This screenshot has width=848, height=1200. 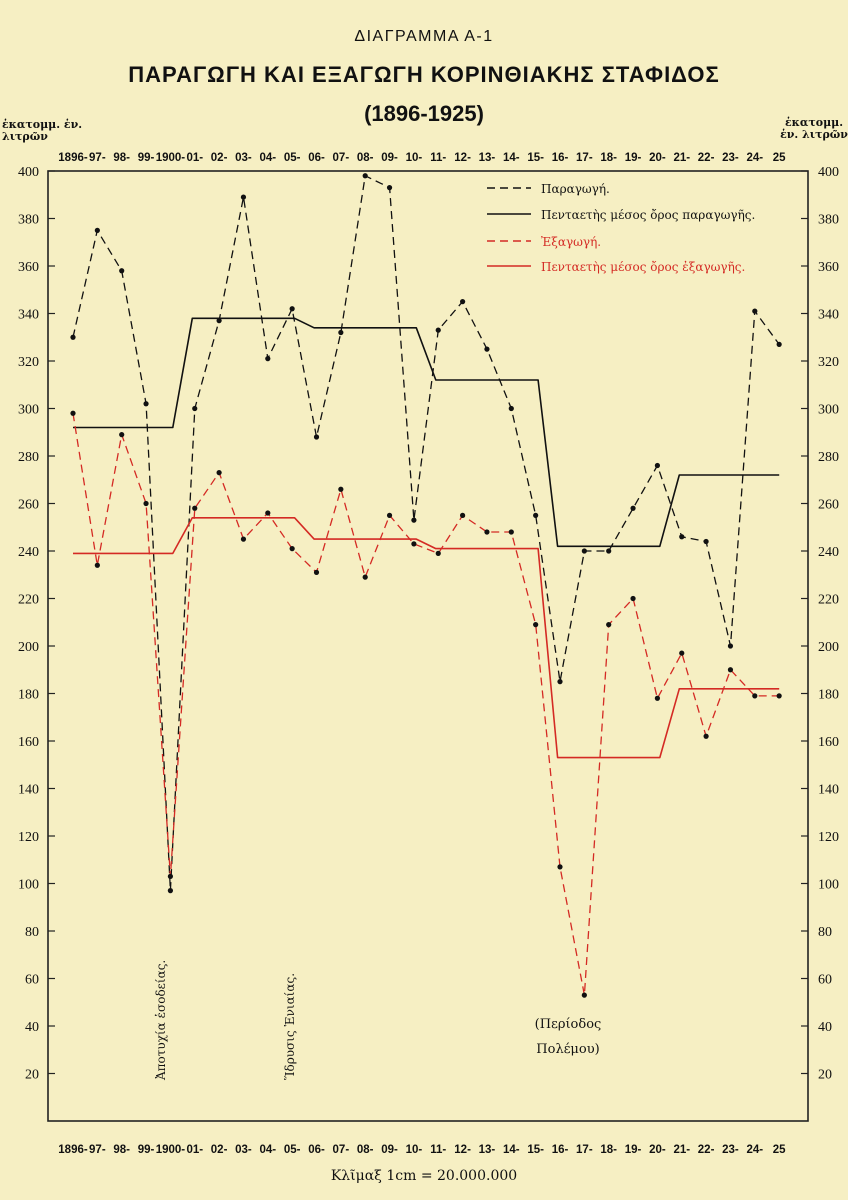 What do you see at coordinates (657, 1150) in the screenshot?
I see `x-tick-label-bottom: 20-` at bounding box center [657, 1150].